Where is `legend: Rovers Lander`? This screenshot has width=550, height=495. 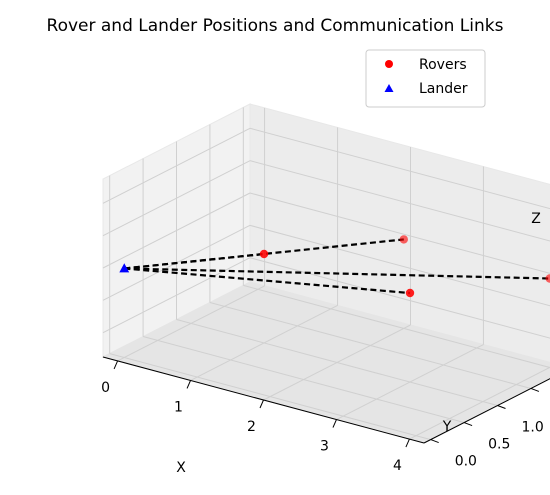 legend: Rovers Lander is located at coordinates (425, 78).